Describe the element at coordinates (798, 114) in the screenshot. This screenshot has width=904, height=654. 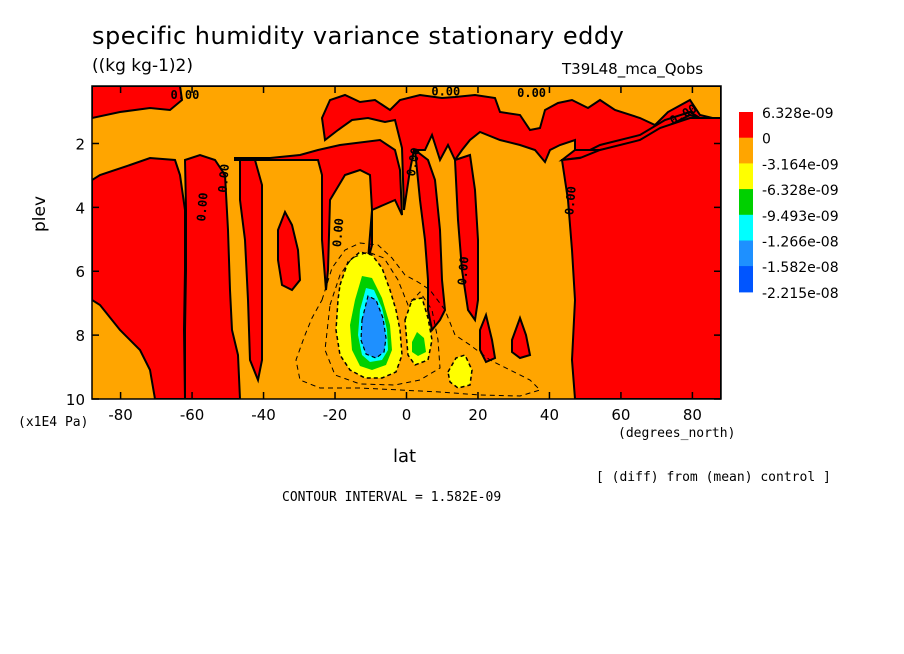
I see `legend-label: 6.328e-09` at that location.